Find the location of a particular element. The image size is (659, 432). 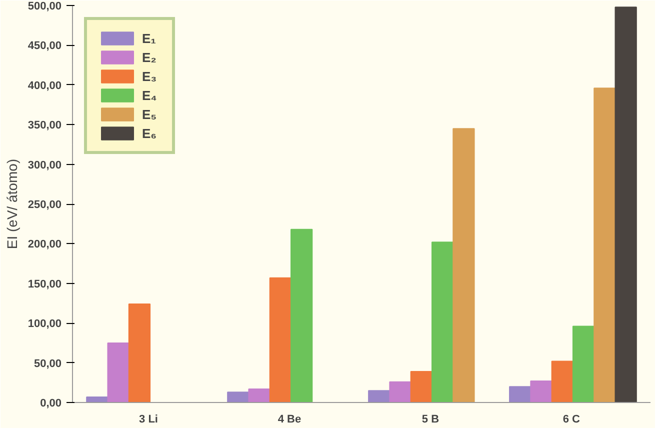

legend-label: E₁ is located at coordinates (150, 38).